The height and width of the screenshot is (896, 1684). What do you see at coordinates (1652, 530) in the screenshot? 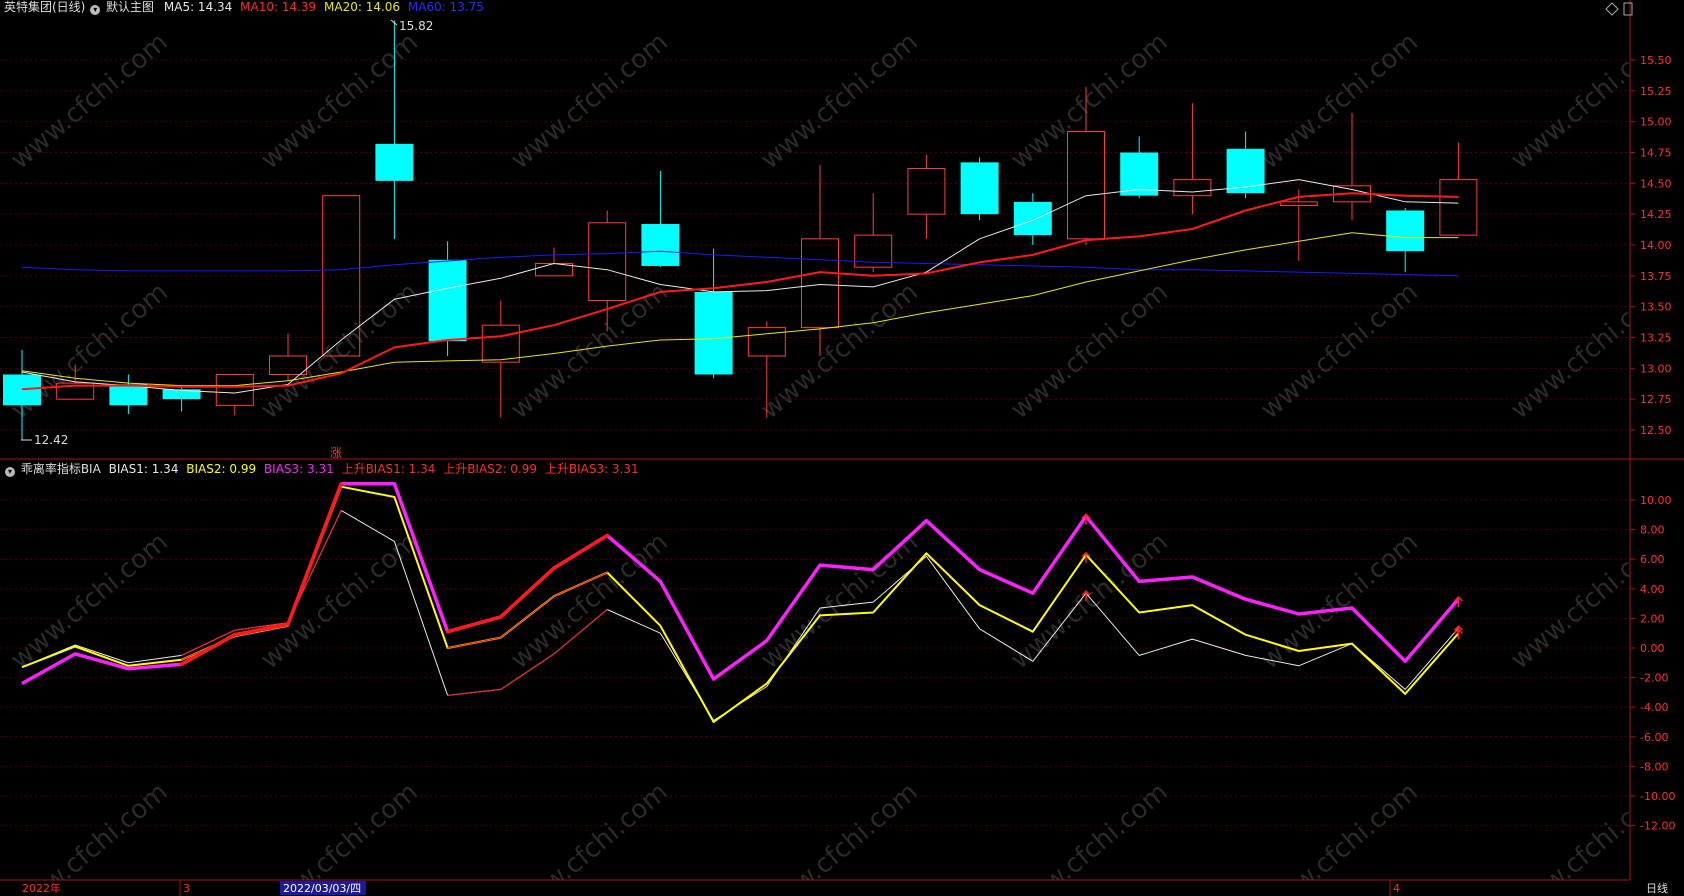
I see `bias-tick-label: 8.00` at bounding box center [1652, 530].